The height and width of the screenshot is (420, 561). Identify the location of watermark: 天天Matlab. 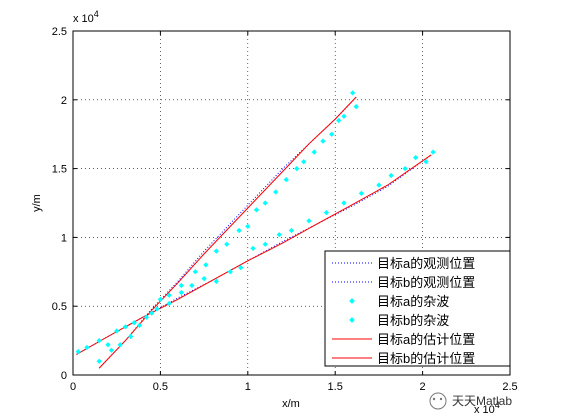
(470, 401).